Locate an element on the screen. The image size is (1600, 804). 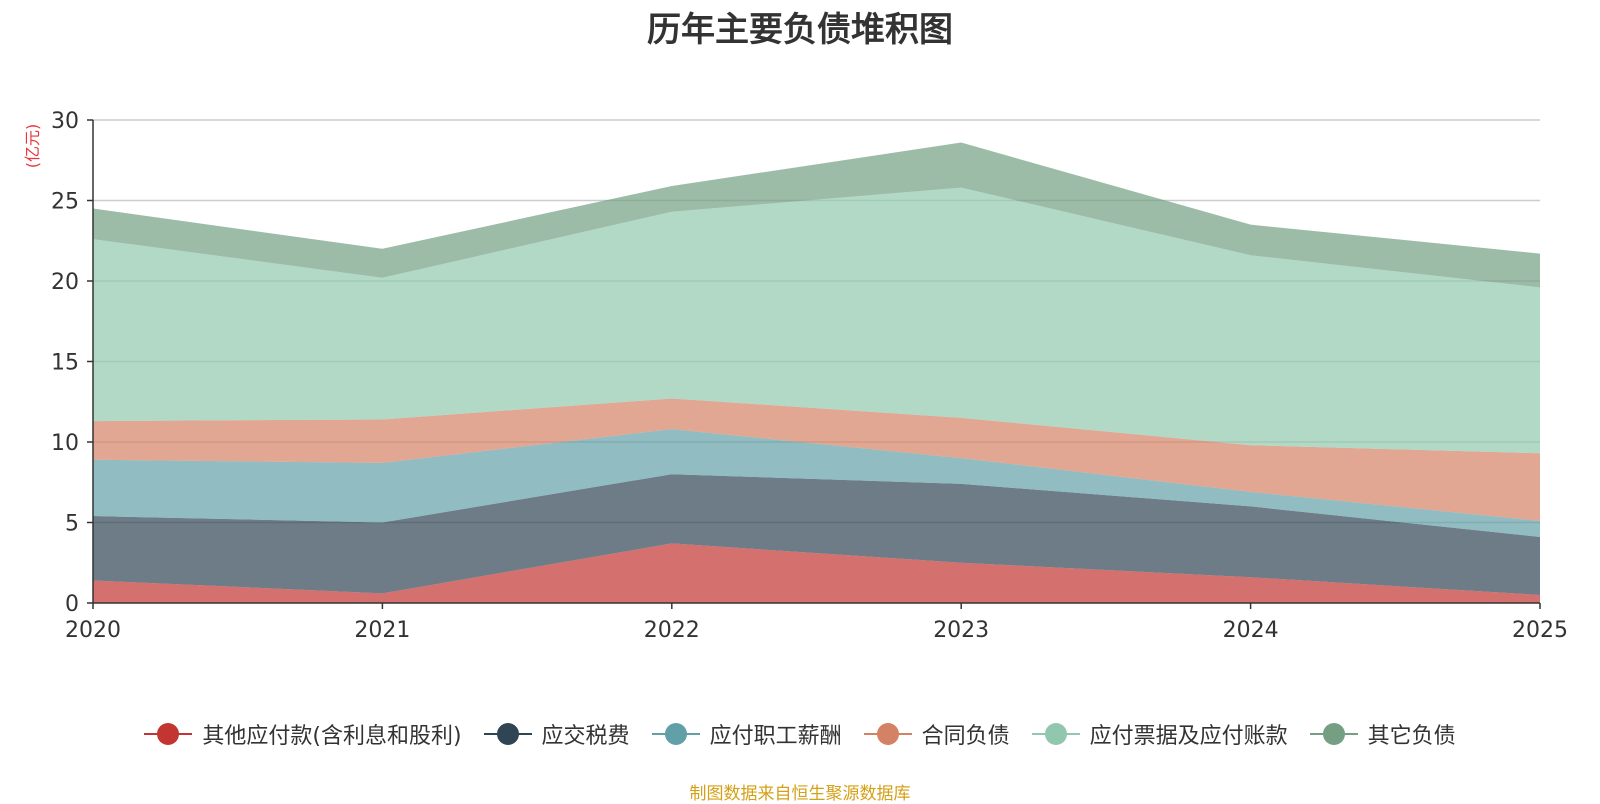
y-tick-label: 0 is located at coordinates (72, 604).